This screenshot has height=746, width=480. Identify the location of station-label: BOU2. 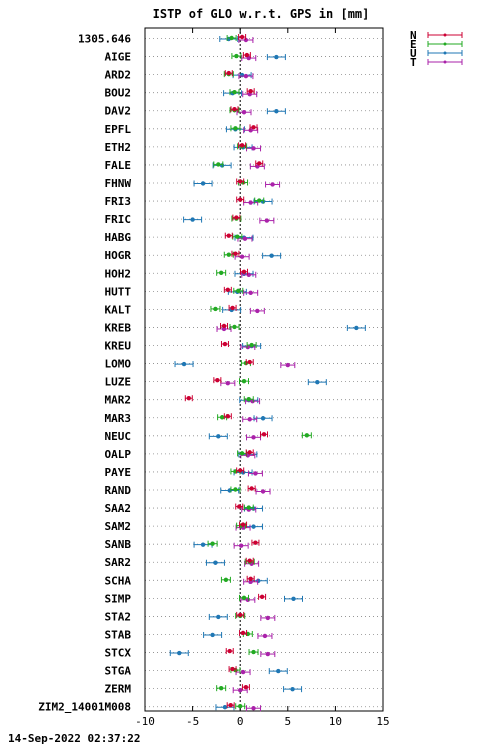
(118, 93).